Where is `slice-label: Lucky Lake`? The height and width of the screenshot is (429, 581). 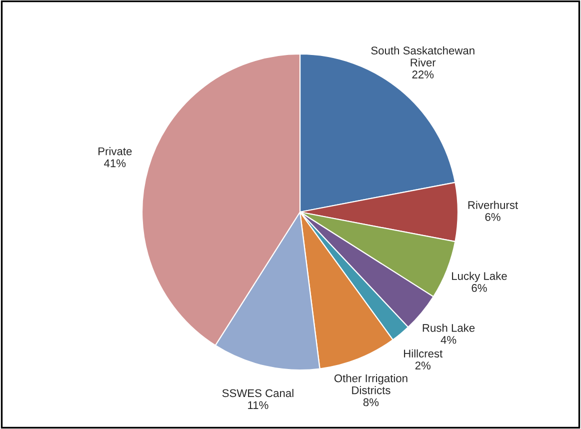
slice-label: Lucky Lake is located at coordinates (479, 277).